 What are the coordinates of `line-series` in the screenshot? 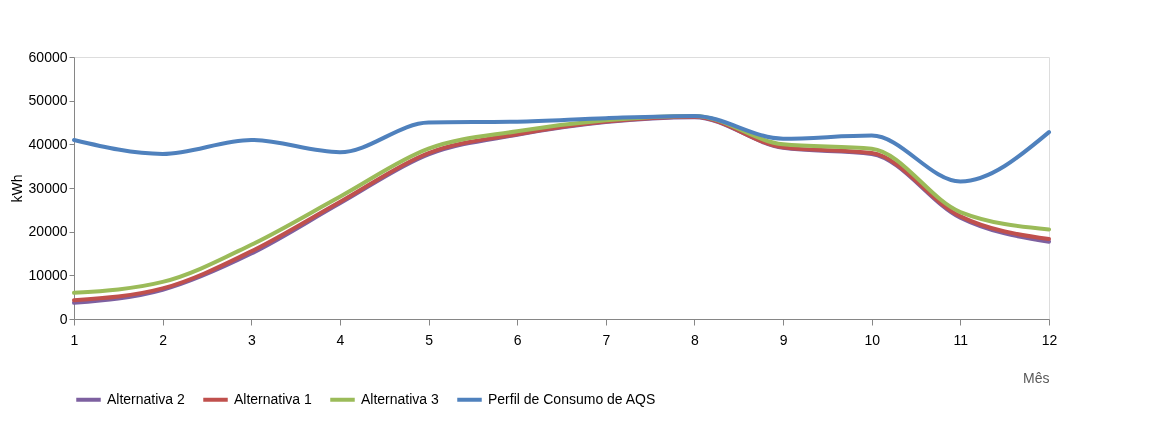 It's located at (561, 148).